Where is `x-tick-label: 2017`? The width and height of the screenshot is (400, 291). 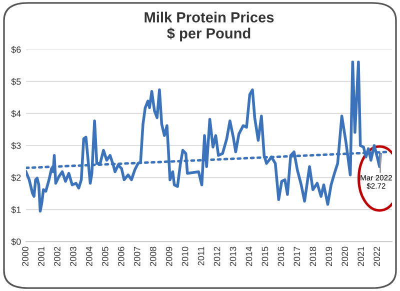 x-tick-label: 2017 is located at coordinates (297, 256).